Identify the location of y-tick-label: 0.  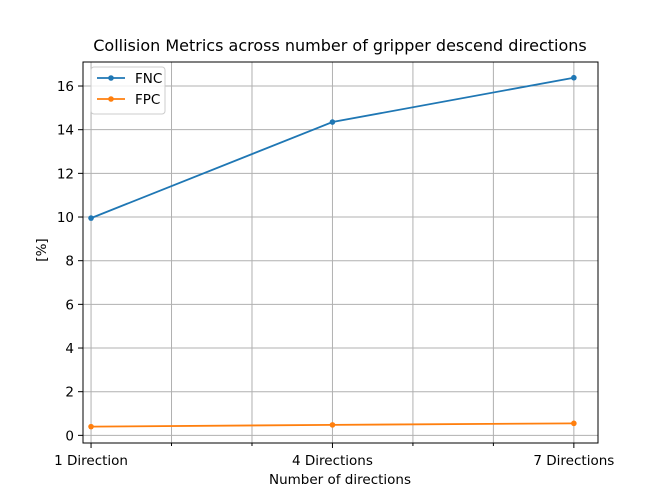
(69, 436).